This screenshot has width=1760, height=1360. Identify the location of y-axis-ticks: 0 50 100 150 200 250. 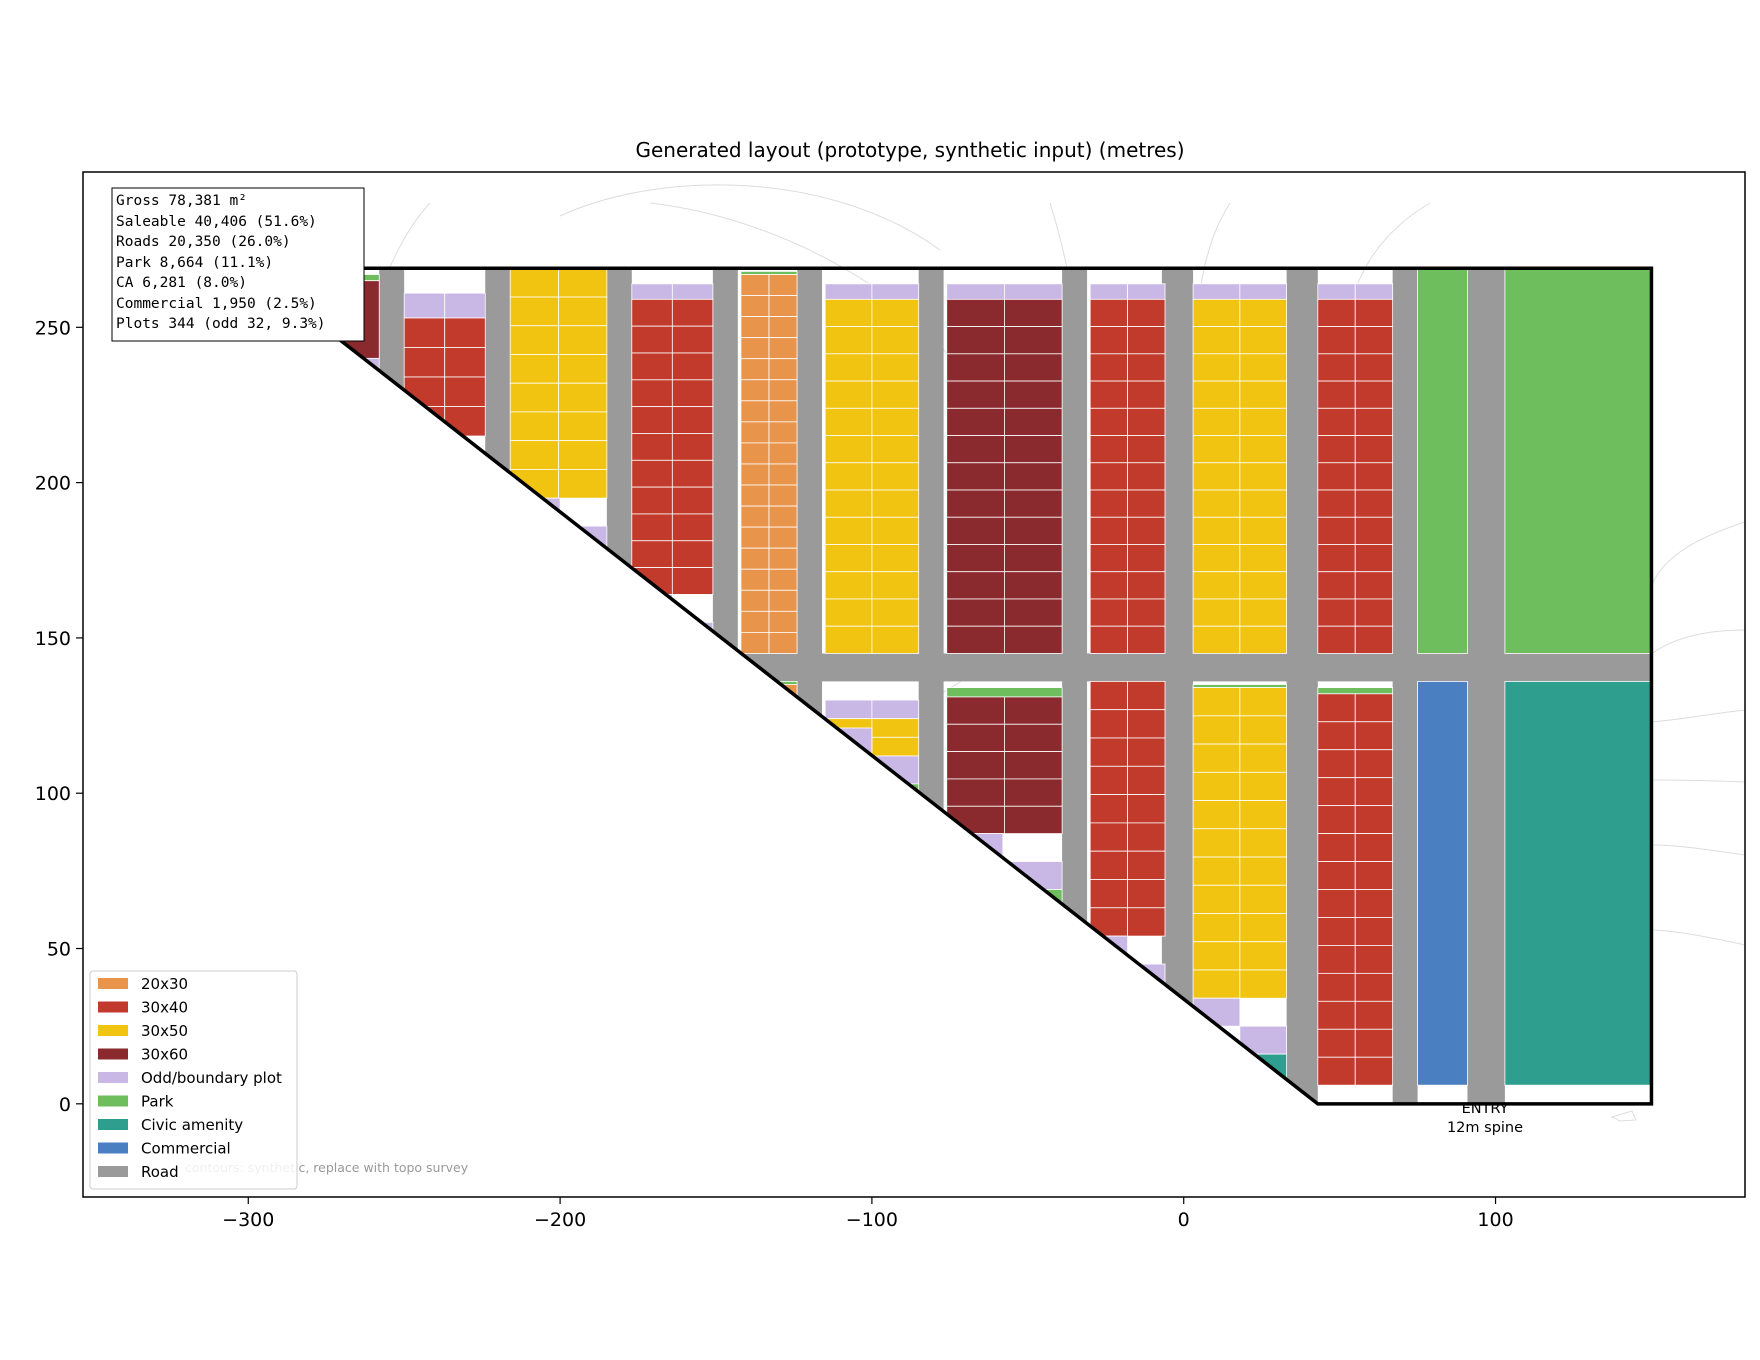
(59, 716).